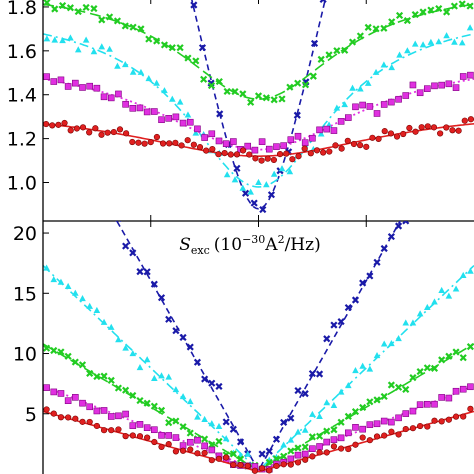 This screenshot has height=474, width=474. I want to click on title-unit-exponent: 2, so click(281, 239).